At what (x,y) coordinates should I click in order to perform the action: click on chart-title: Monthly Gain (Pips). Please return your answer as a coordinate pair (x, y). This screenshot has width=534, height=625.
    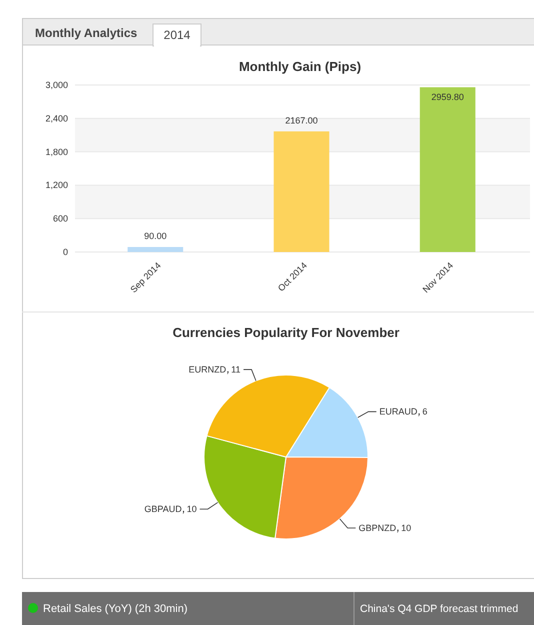
    Looking at the image, I should click on (300, 66).